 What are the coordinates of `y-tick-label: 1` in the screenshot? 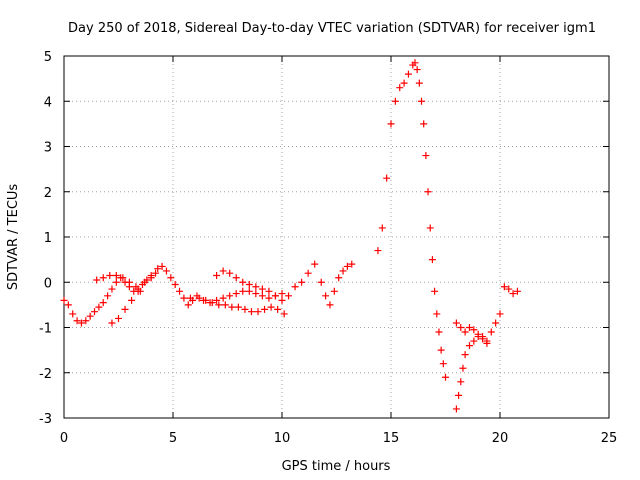 It's located at (48, 238).